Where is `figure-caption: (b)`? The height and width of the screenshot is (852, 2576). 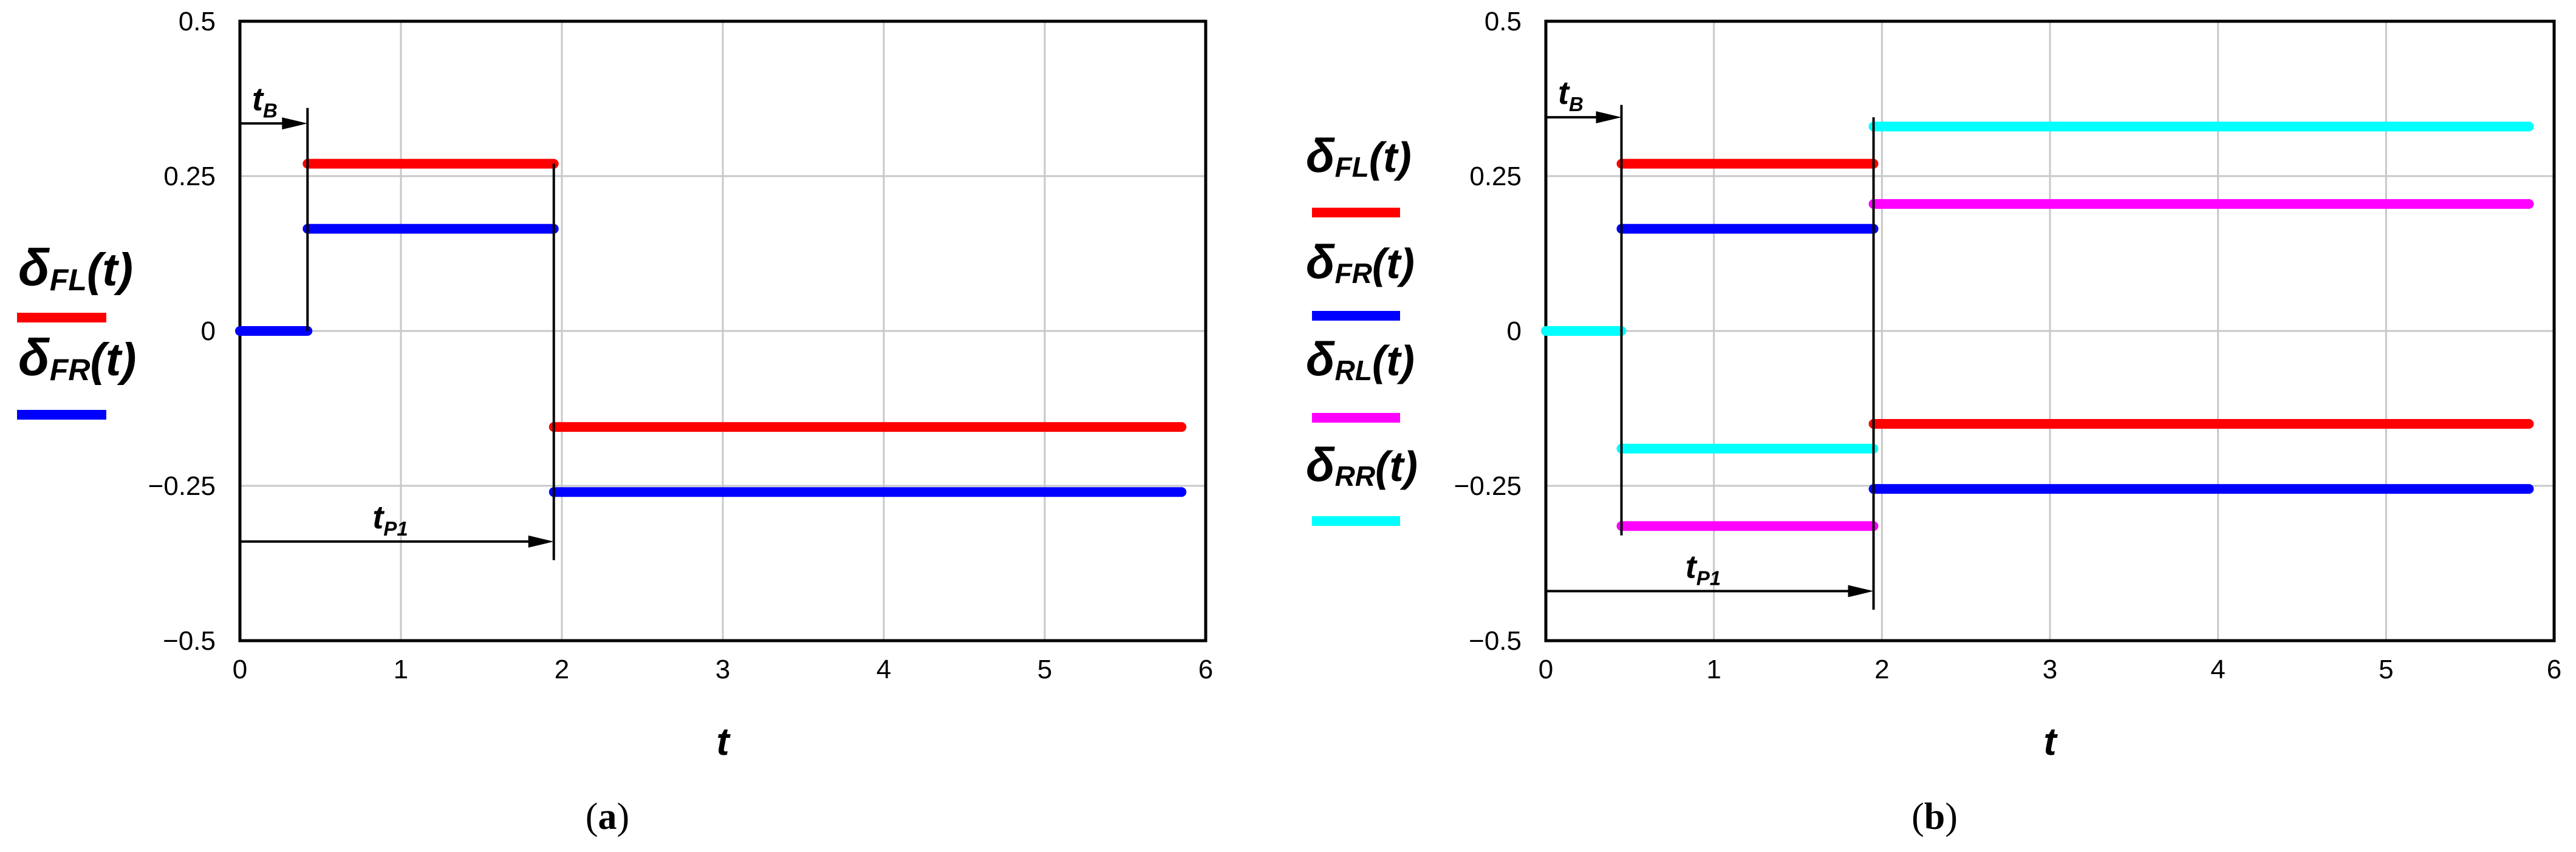 figure-caption: (b) is located at coordinates (1935, 817).